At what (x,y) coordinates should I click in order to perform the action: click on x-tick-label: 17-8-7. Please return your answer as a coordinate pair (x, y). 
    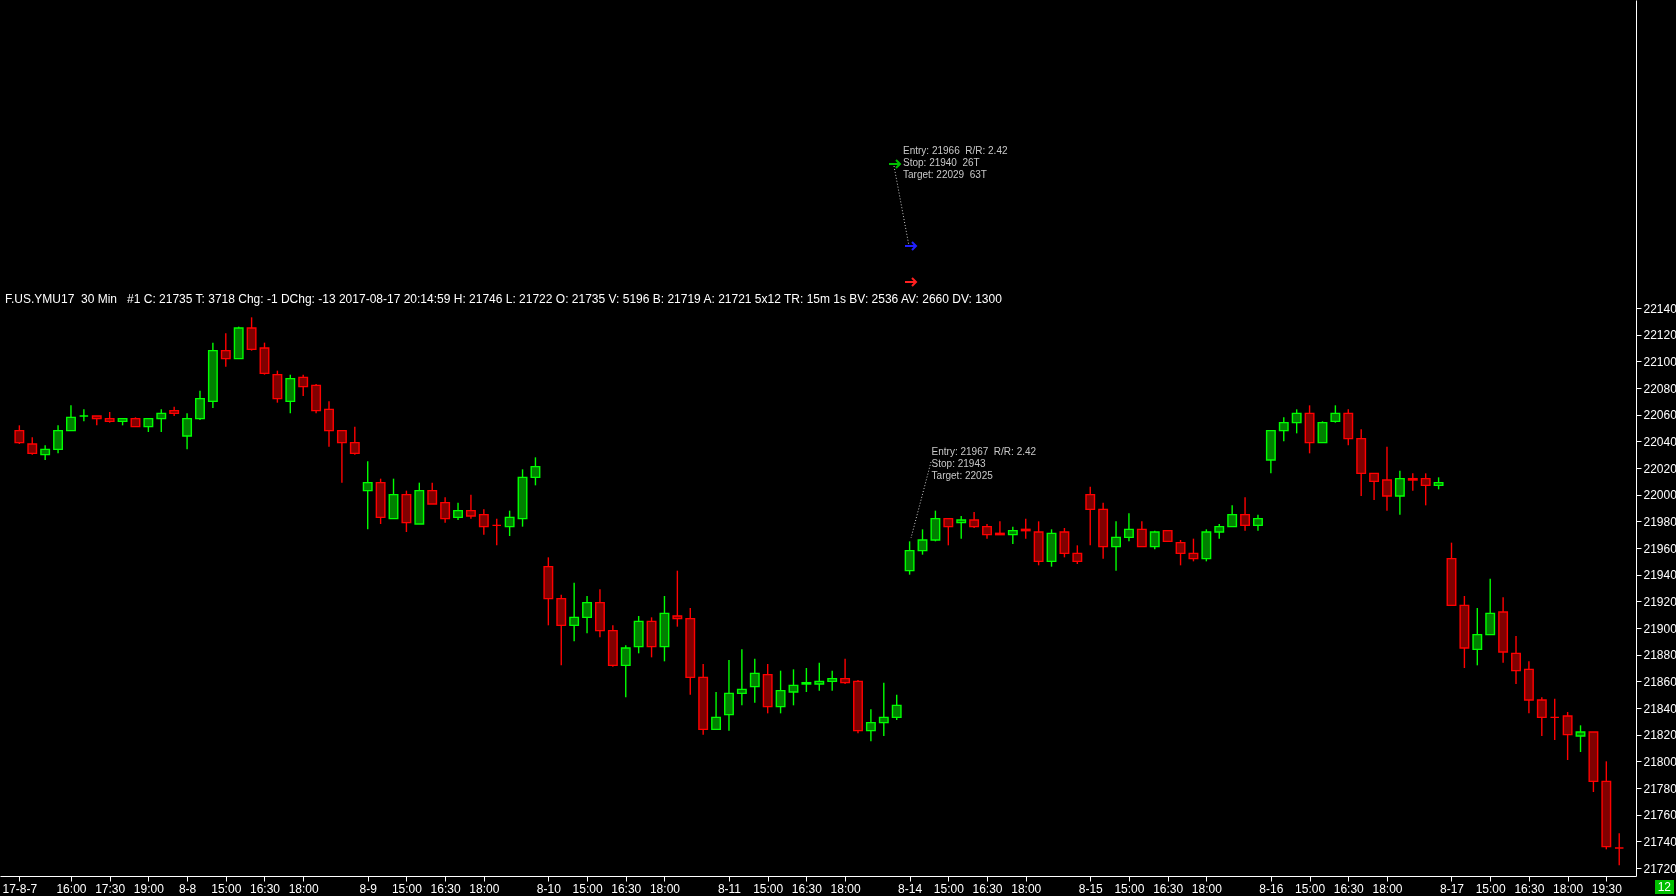
    Looking at the image, I should click on (20, 888).